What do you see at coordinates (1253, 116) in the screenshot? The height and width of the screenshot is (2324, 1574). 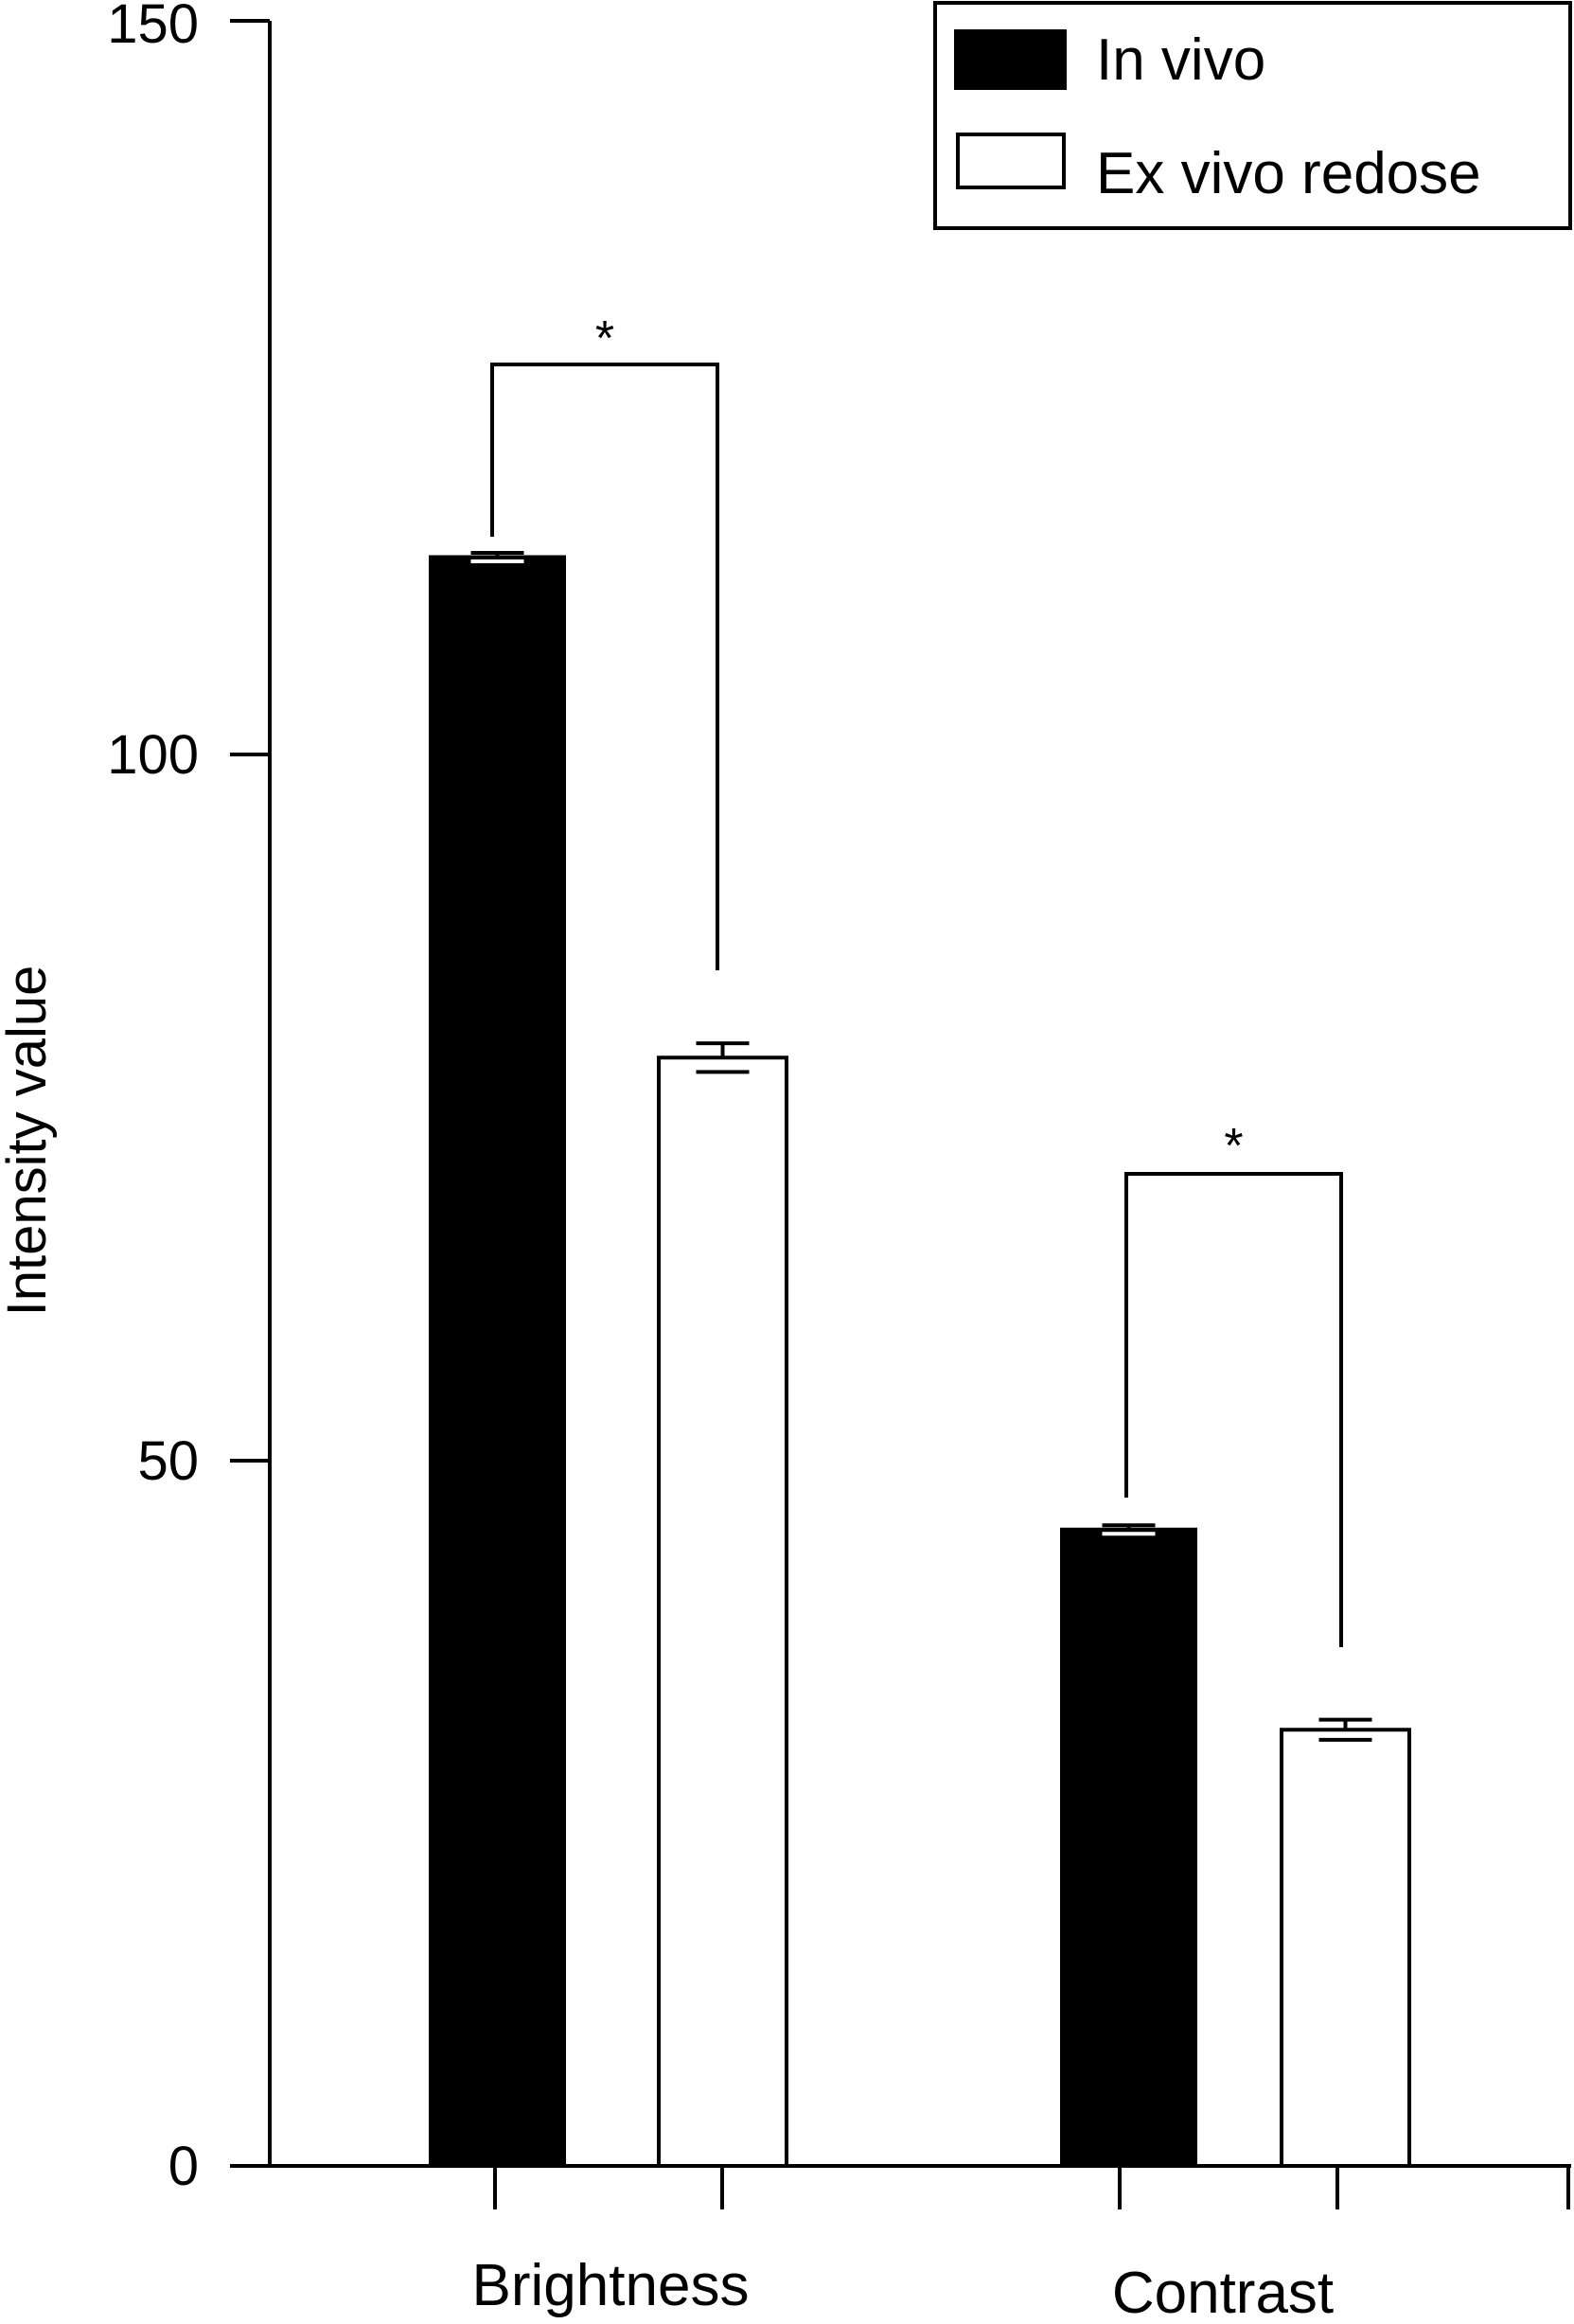 I see `legend: In vivo Ex vivo redose` at bounding box center [1253, 116].